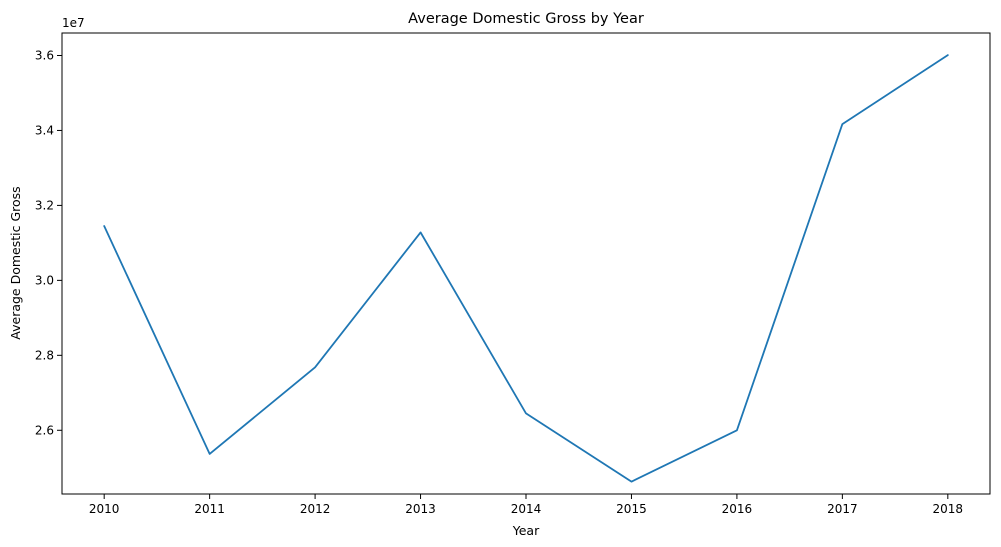 Image resolution: width=1001 pixels, height=547 pixels. What do you see at coordinates (15, 262) in the screenshot?
I see `y-axis-label: Average Domestic Gross` at bounding box center [15, 262].